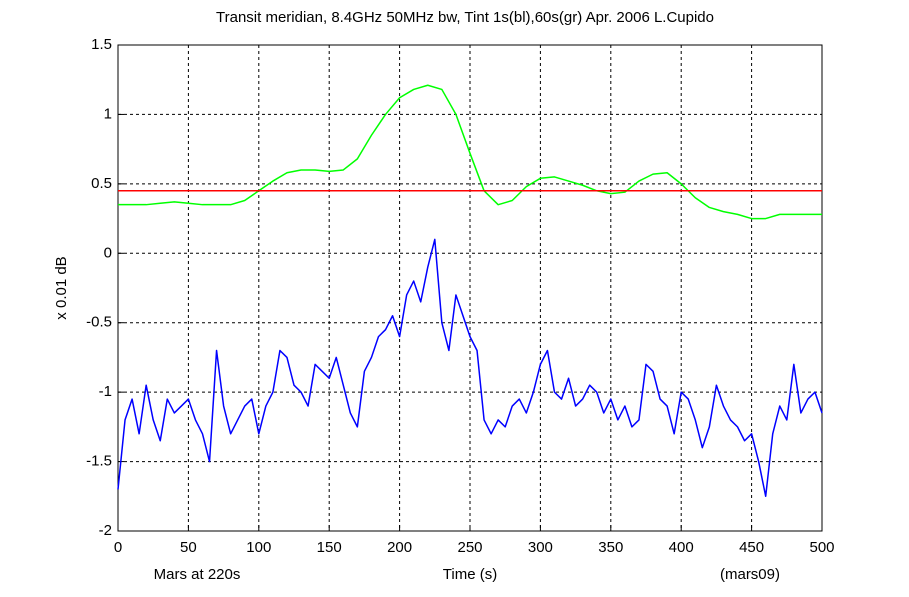 This screenshot has height=597, width=909. I want to click on y-tick-label: -2, so click(105, 530).